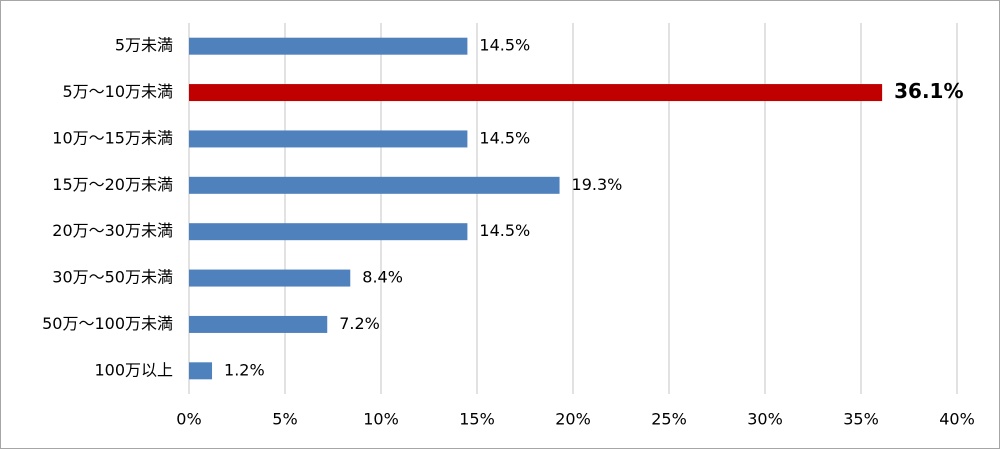  Describe the element at coordinates (669, 419) in the screenshot. I see `x-tick-label: 25%` at that location.